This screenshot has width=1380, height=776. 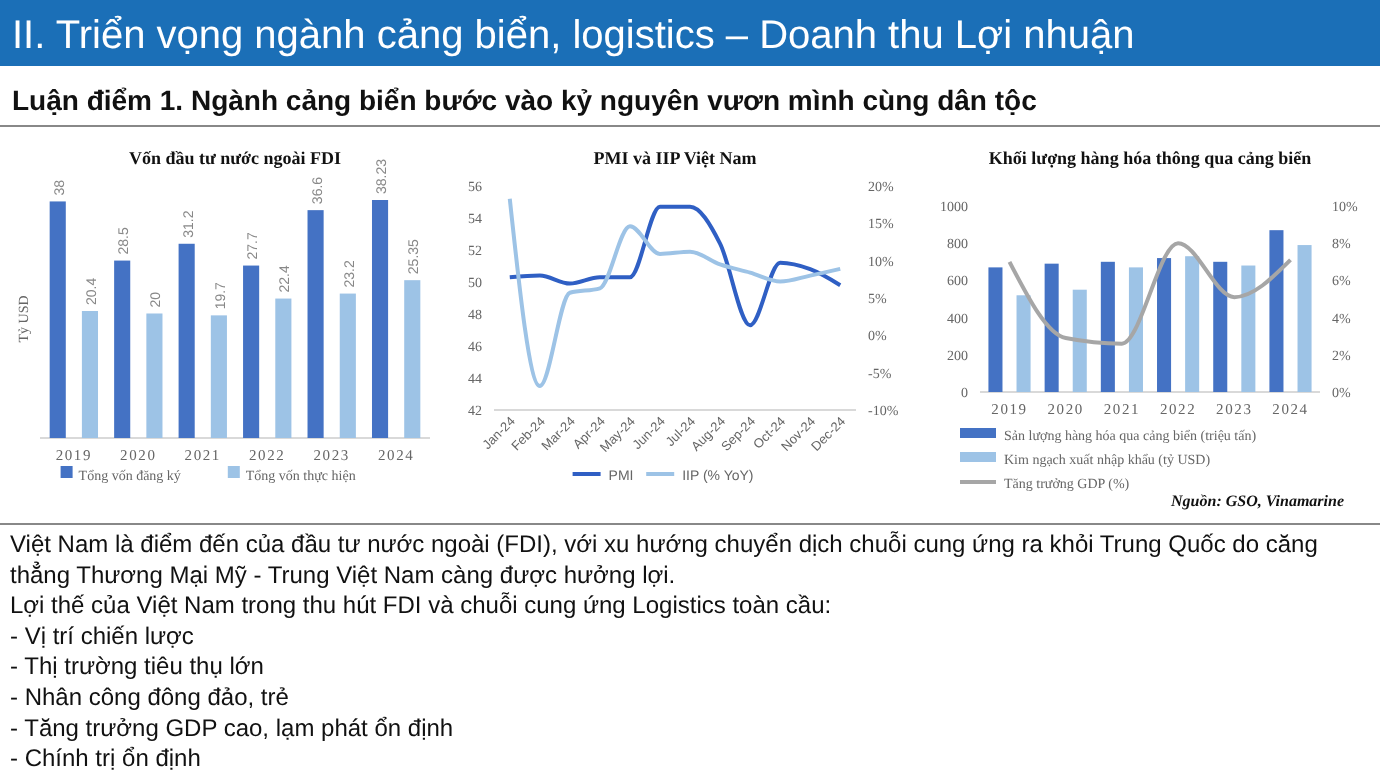 I want to click on text: Lợi thế của Việt Nam trong thu hút FDI và chuỗi cung ứng Logistics toàn cầu:, so click(x=421, y=605).